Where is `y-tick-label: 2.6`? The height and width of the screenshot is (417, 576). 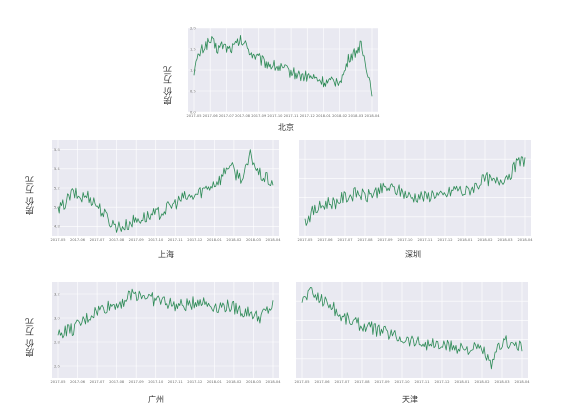 y-tick-label: 2.6 is located at coordinates (57, 366).